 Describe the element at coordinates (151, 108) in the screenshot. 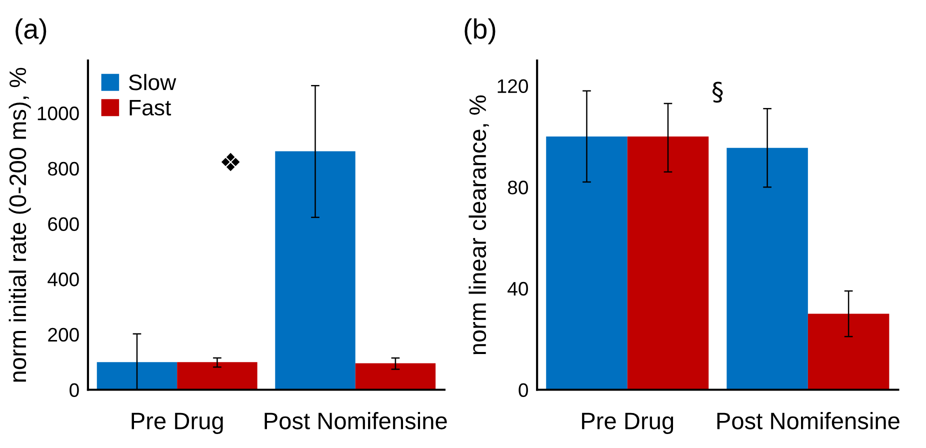

I see `legend-label: Fast` at that location.